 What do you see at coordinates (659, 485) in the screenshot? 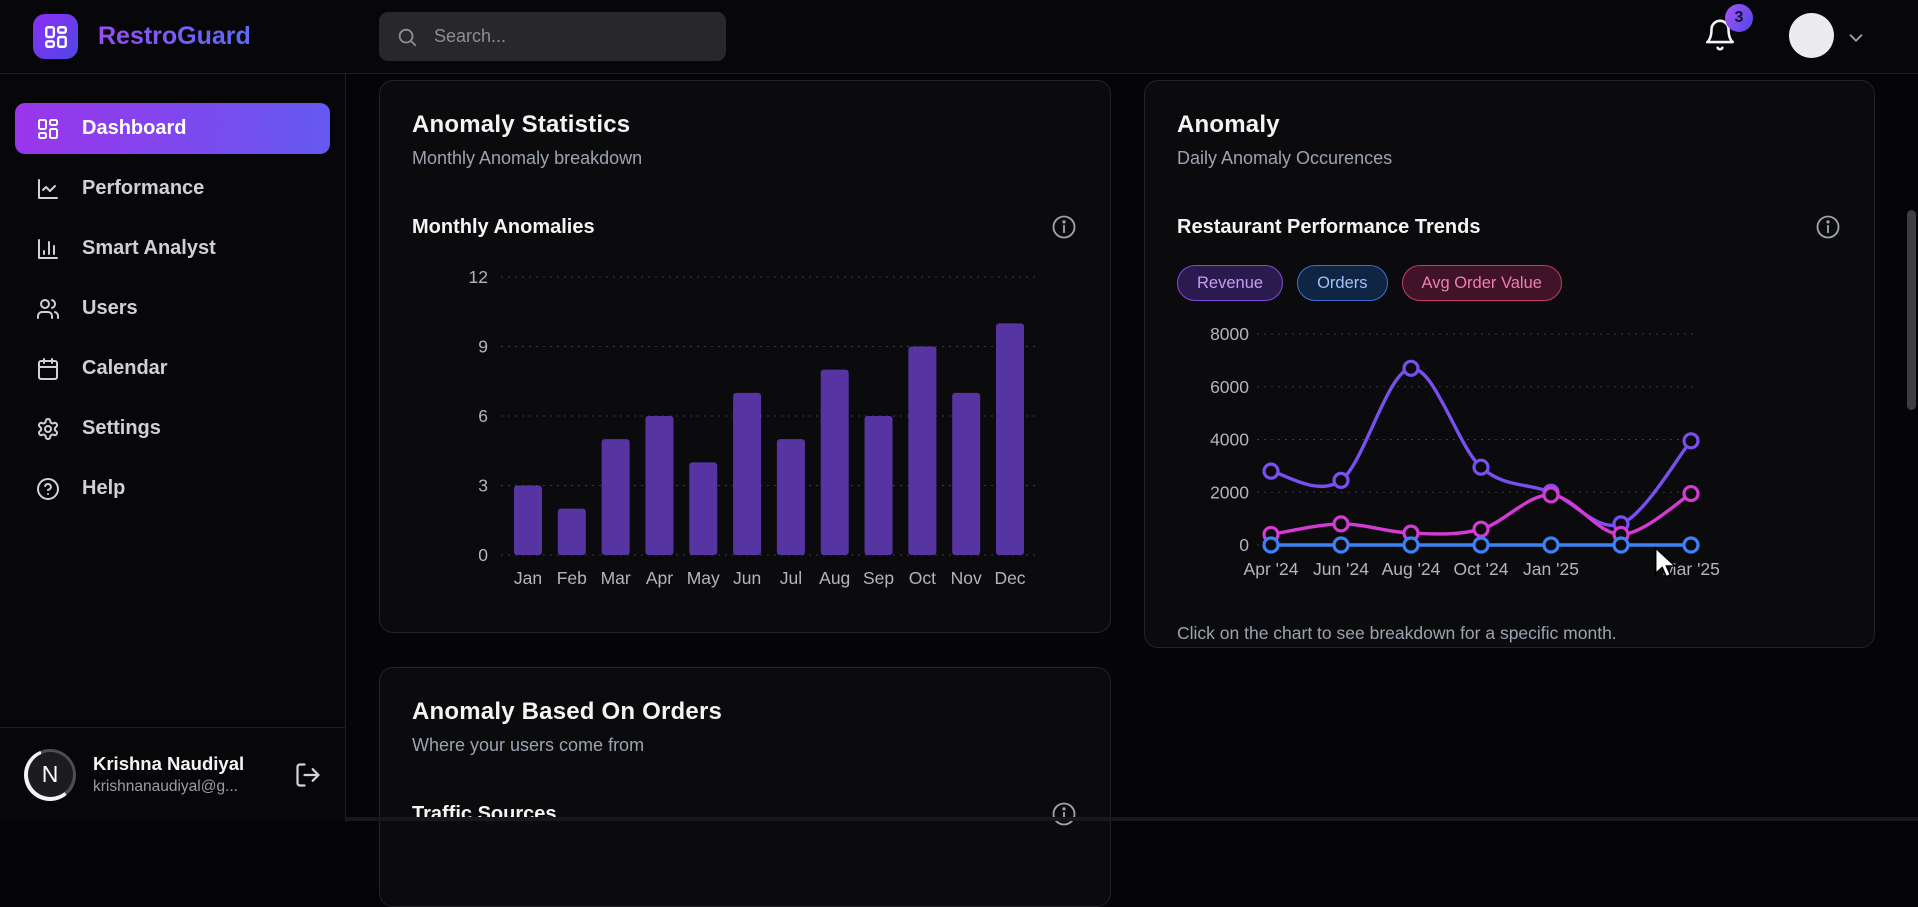
I see `bar-Apr` at bounding box center [659, 485].